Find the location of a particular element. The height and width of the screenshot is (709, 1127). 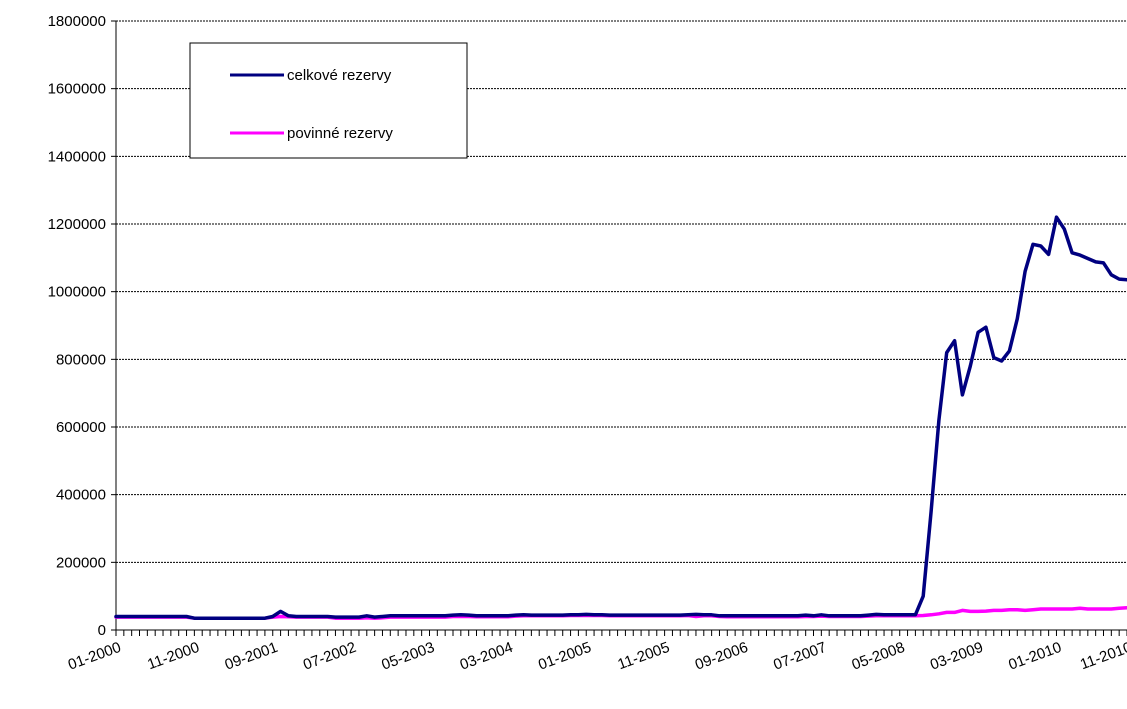

x-tick-label: 05-2008 is located at coordinates (879, 656).